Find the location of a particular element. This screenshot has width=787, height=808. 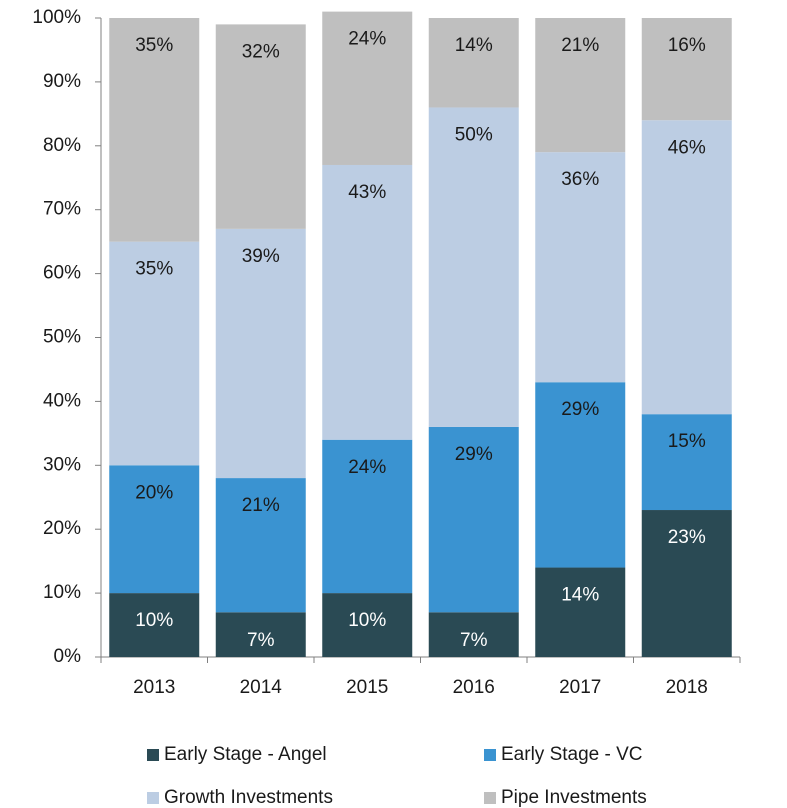

y-tick-label: 20% is located at coordinates (62, 528).